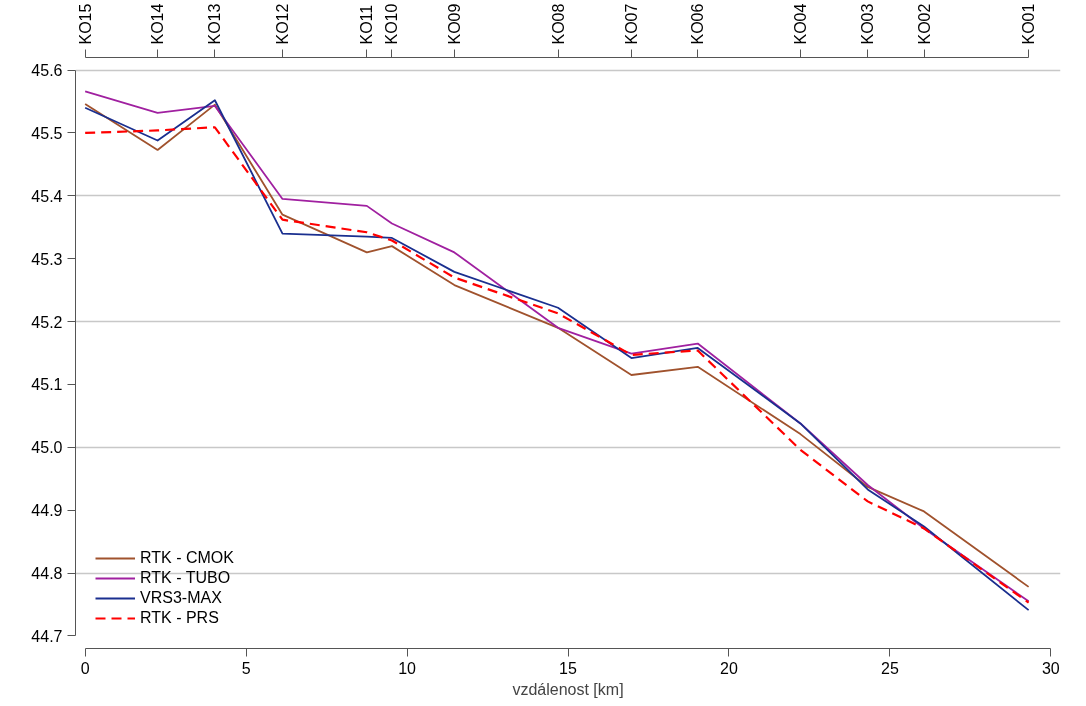  Describe the element at coordinates (868, 24) in the screenshot. I see `annotation: KO03` at that location.